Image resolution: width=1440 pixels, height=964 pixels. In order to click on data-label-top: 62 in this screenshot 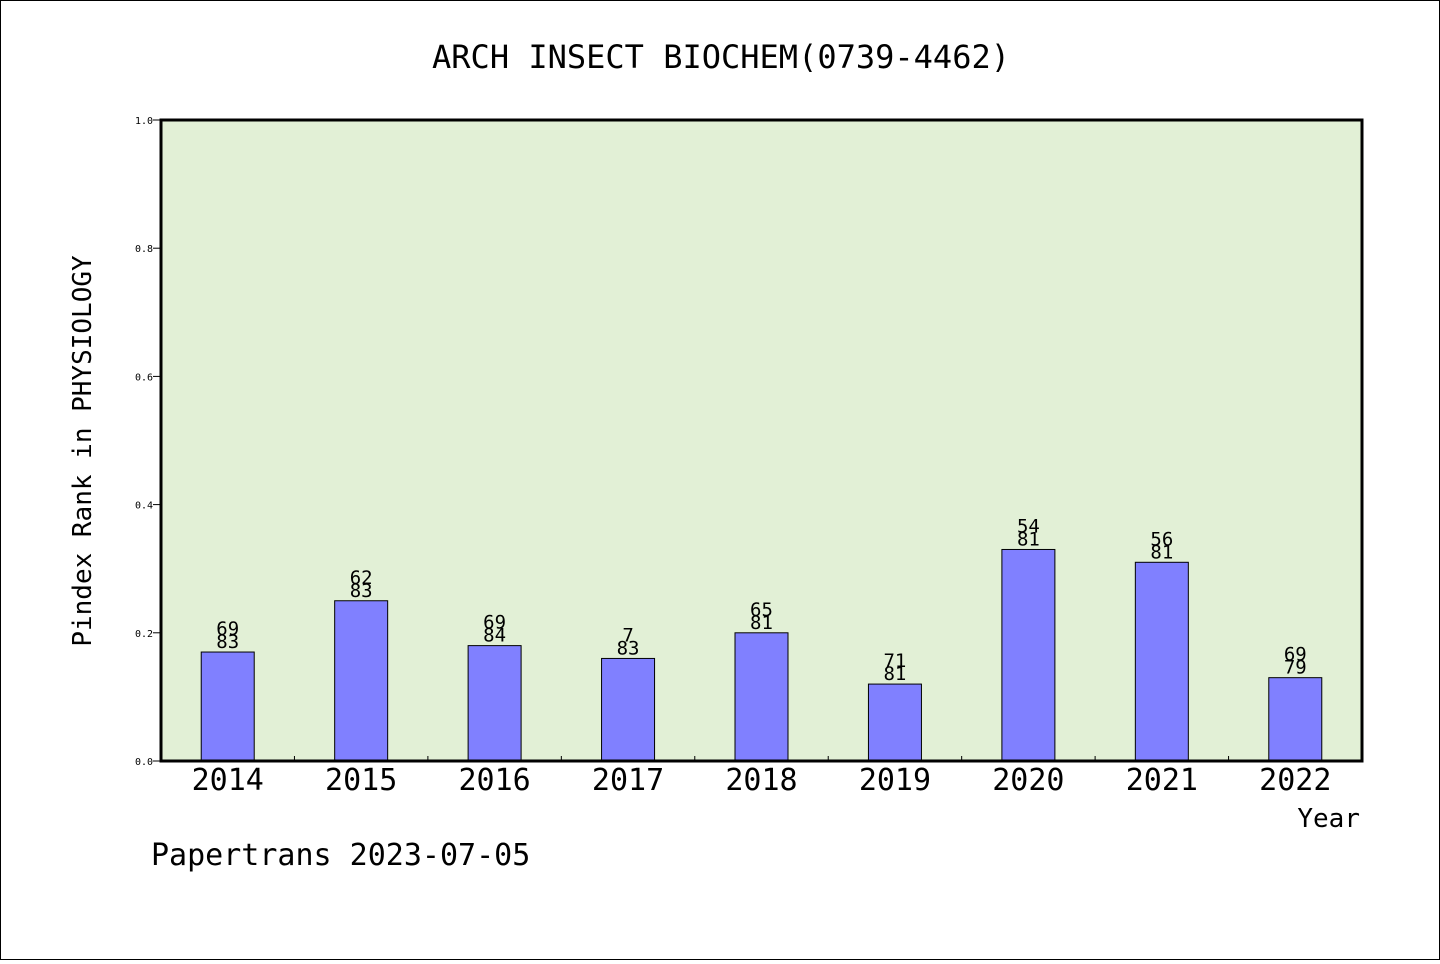, I will do `click(361, 578)`.